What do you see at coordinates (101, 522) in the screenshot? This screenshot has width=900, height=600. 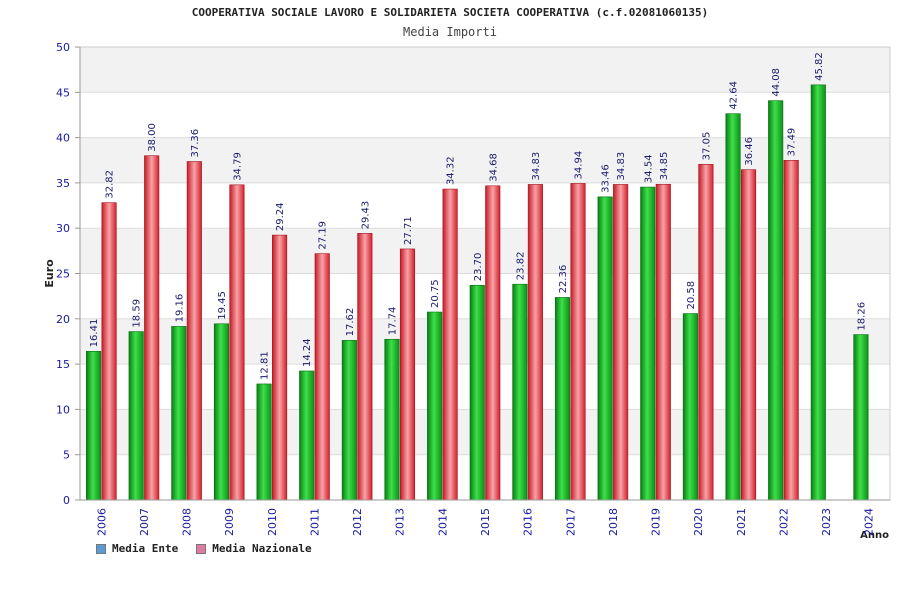 I see `x-tick-label: 2006` at bounding box center [101, 522].